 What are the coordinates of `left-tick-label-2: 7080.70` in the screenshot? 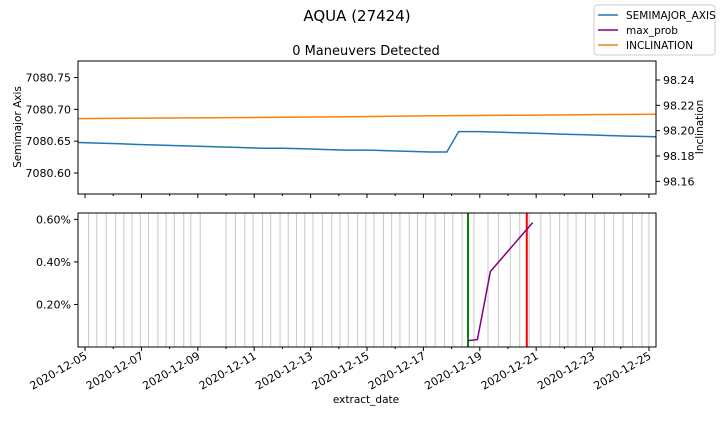 It's located at (49, 109).